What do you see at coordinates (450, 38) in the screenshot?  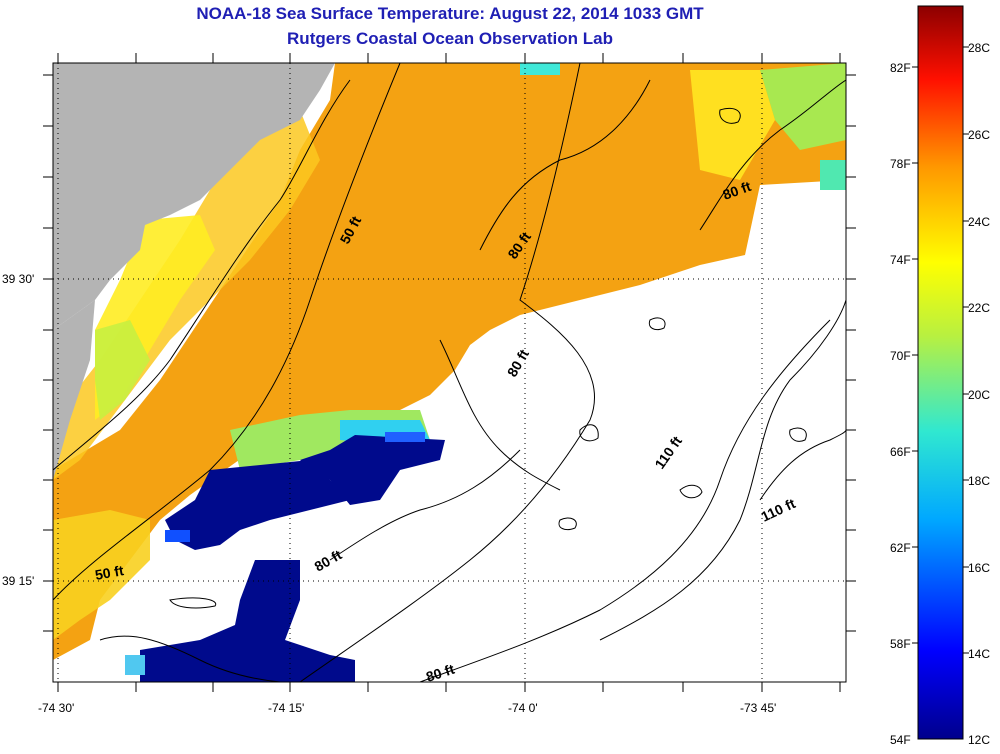 I see `map-subtitle: Rutgers Coastal Ocean Observation Lab` at bounding box center [450, 38].